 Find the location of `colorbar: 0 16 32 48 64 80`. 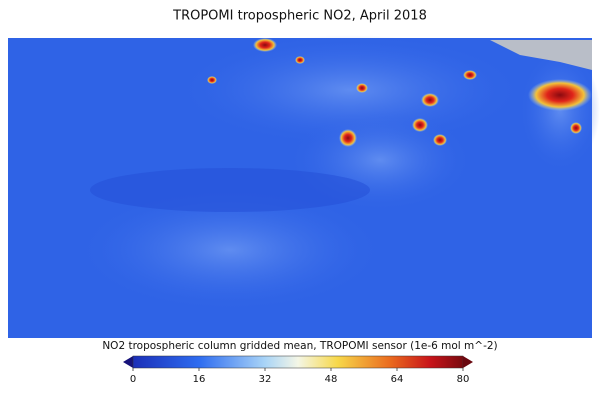

colorbar: 0 16 32 48 64 80 is located at coordinates (298, 370).